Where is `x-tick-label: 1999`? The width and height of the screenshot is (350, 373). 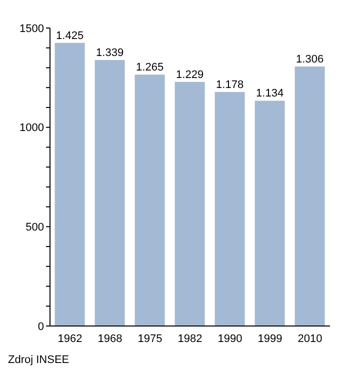
x-tick-label: 1999 is located at coordinates (270, 338).